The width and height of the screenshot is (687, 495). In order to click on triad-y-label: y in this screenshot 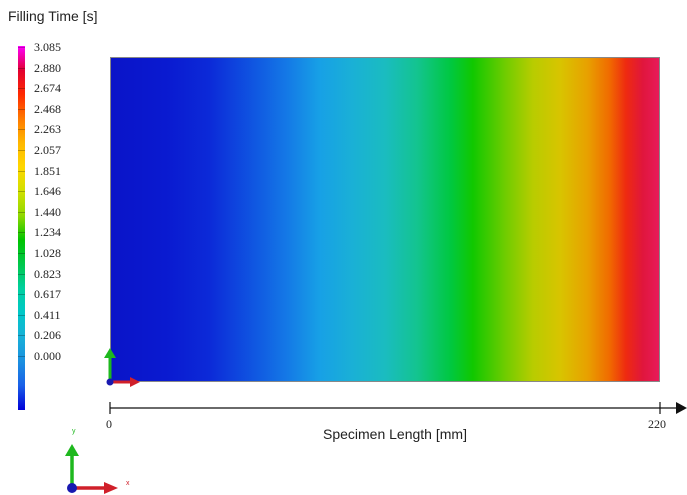, I will do `click(74, 431)`.